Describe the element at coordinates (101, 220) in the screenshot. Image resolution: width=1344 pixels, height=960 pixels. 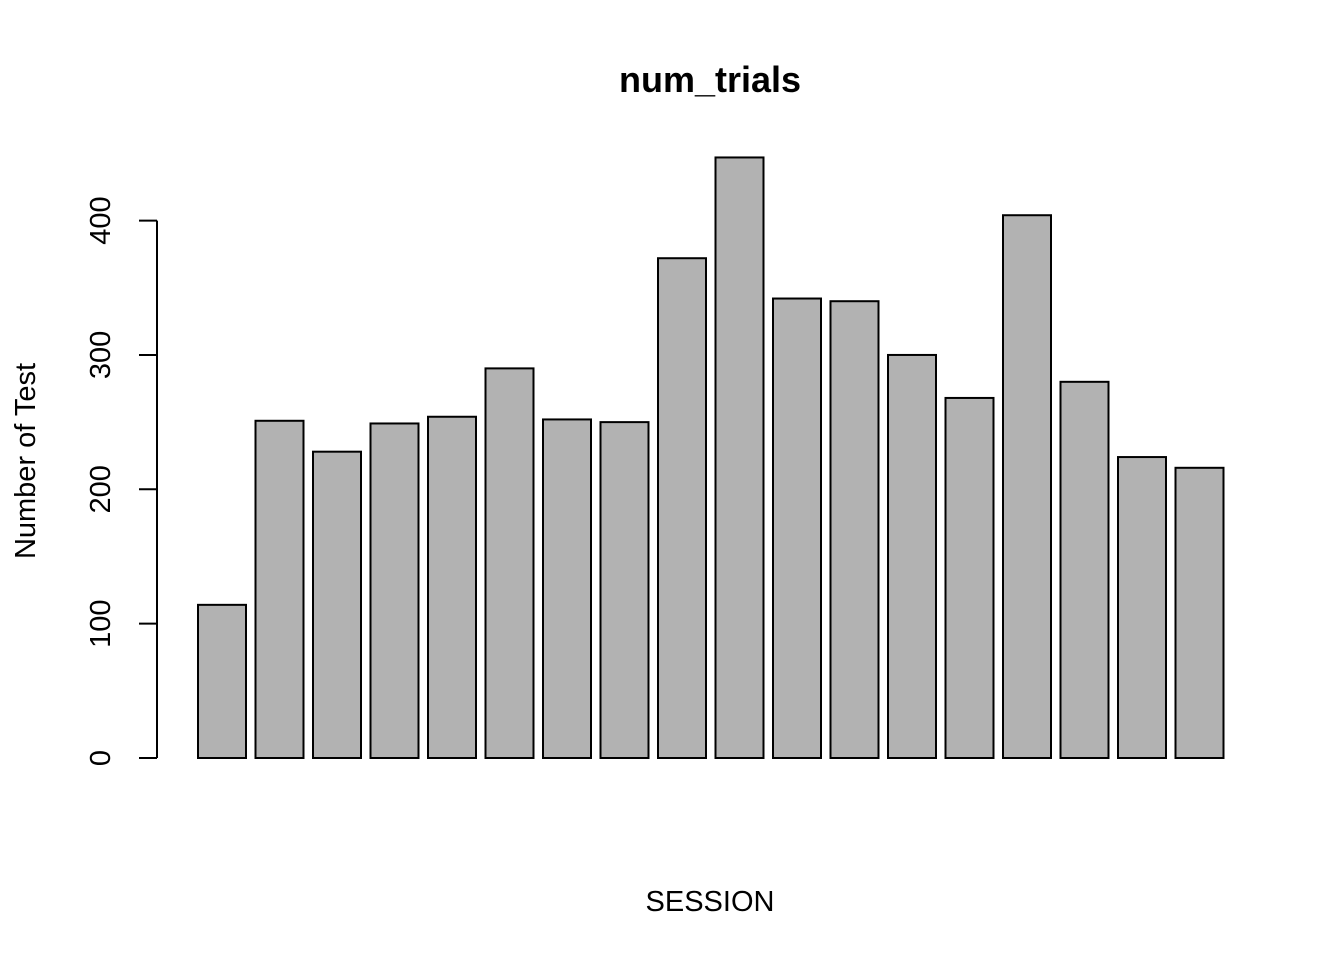
I see `y-tick-label: 400` at that location.